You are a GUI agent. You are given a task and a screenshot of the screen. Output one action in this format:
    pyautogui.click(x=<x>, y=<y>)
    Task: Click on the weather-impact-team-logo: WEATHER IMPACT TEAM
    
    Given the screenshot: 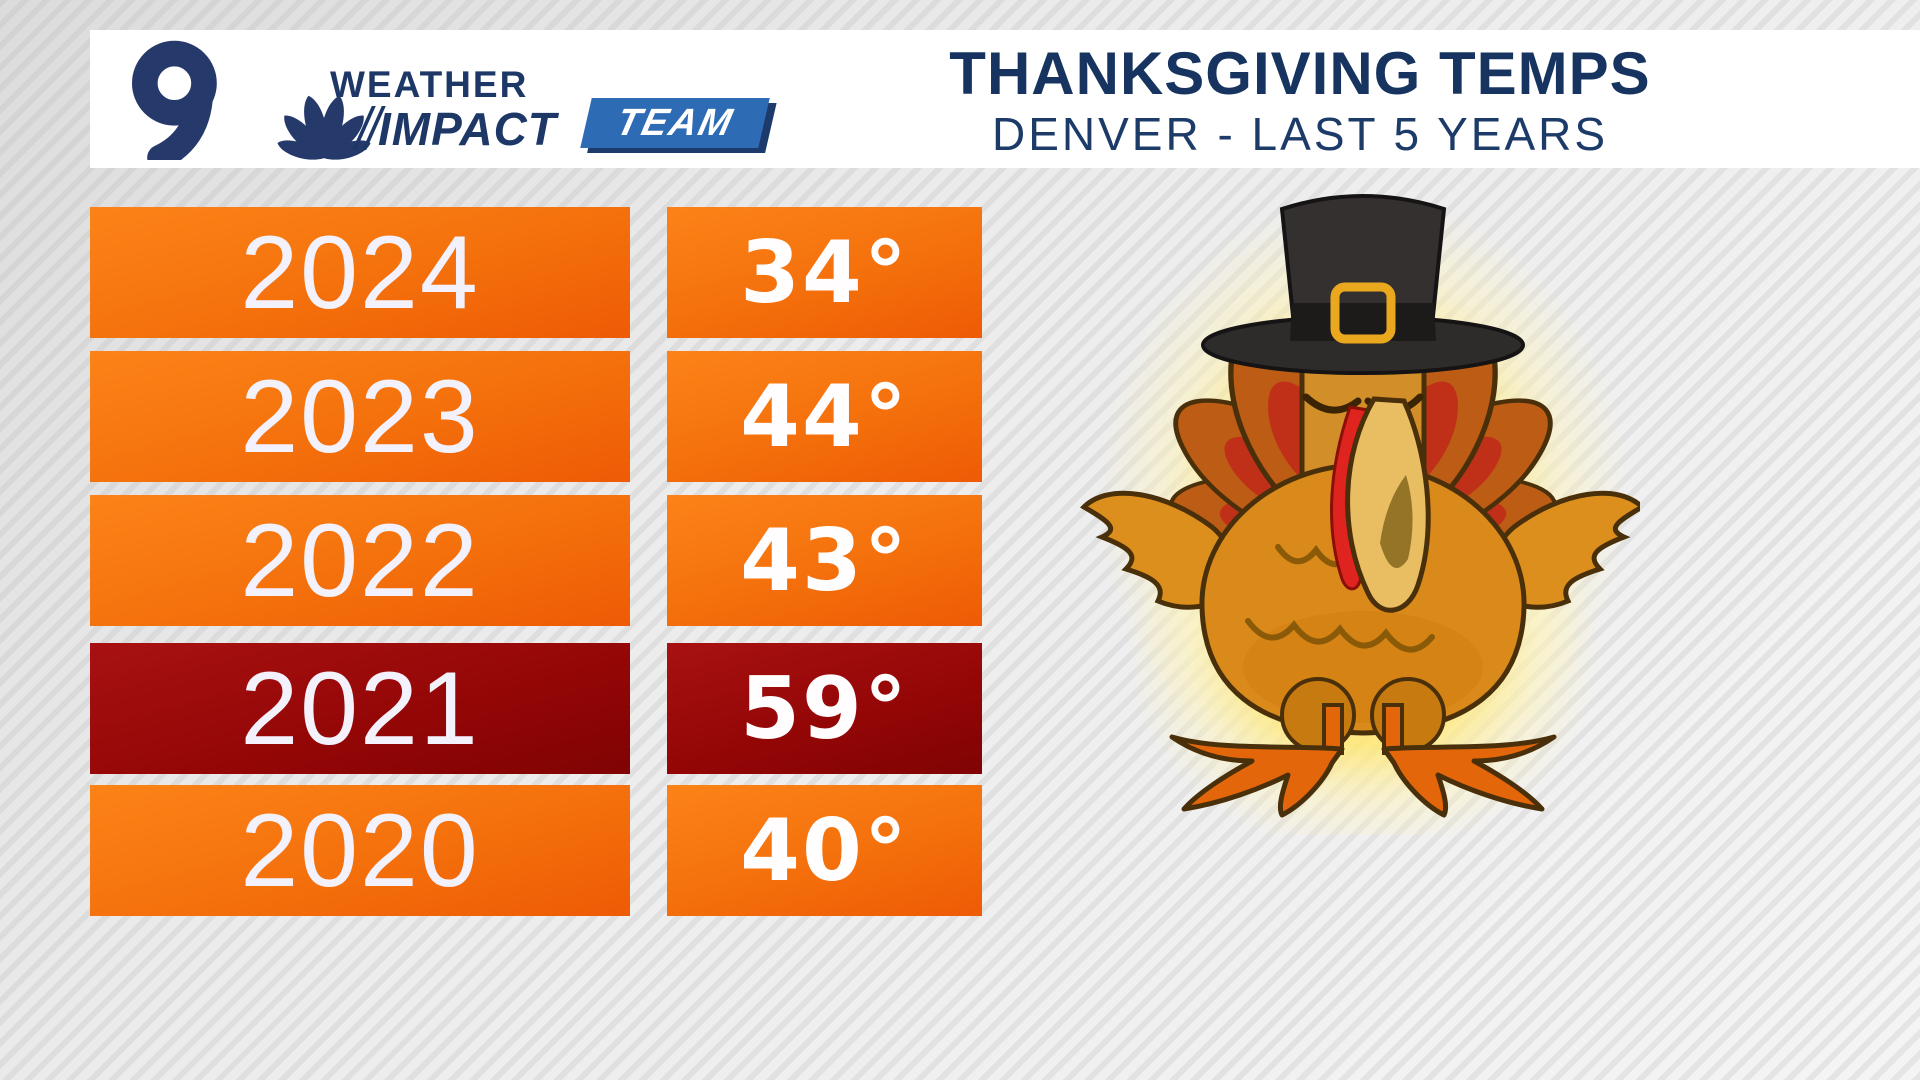 What is the action you would take?
    pyautogui.click(x=544, y=114)
    